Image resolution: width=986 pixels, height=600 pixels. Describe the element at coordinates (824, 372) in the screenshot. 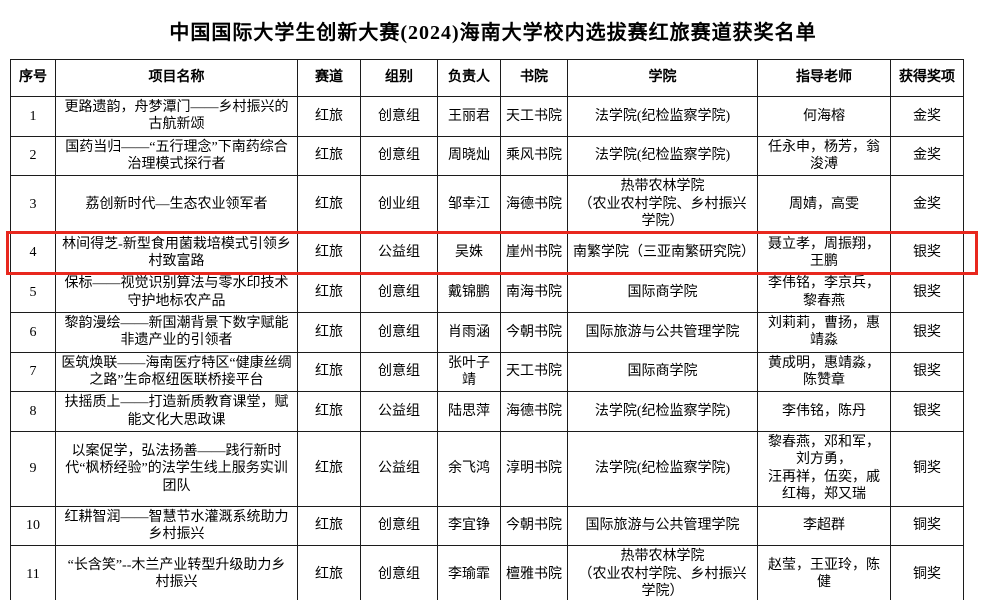

I see `cell-advisors: 黄成明，惠靖淼，陈赞章` at that location.